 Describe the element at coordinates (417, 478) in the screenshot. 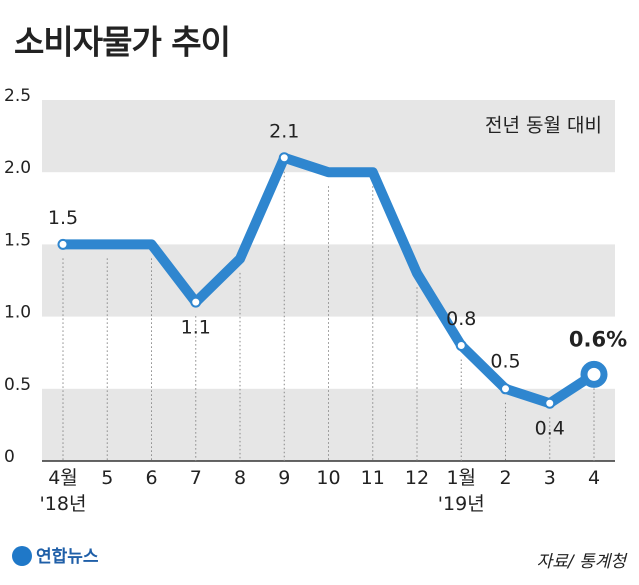

I see `x-tick-label: 12` at that location.